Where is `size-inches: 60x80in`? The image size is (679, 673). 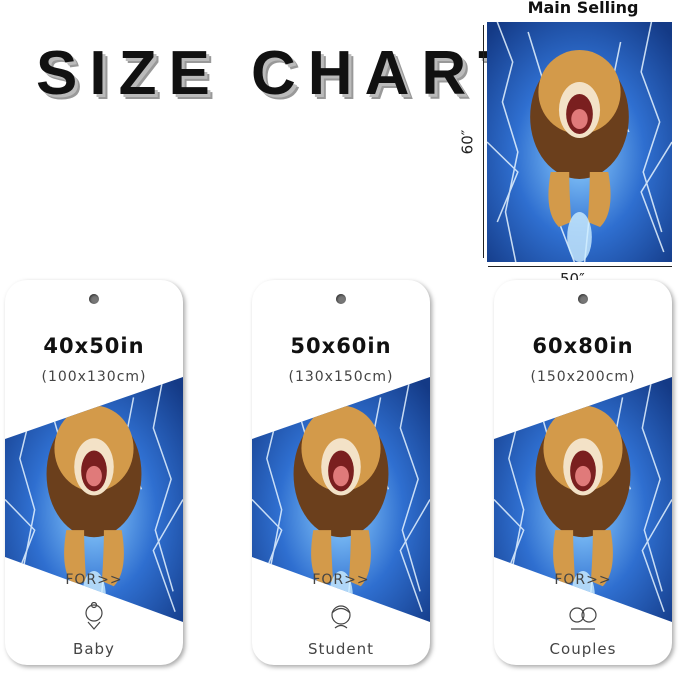
size-inches: 60x80in is located at coordinates (583, 346).